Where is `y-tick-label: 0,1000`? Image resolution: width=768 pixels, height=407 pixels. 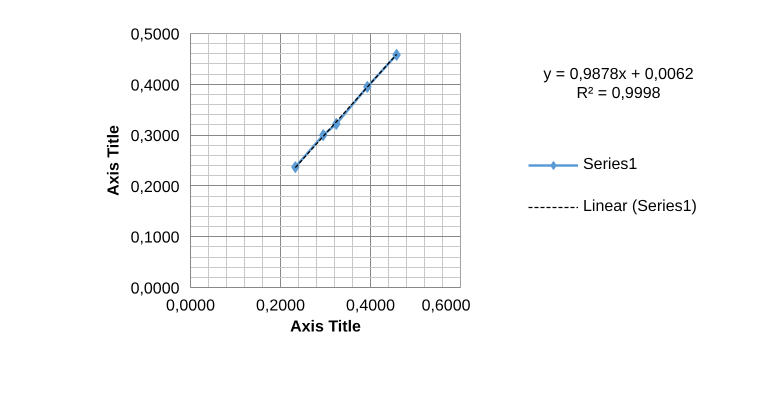 y-tick-label: 0,1000 is located at coordinates (155, 238).